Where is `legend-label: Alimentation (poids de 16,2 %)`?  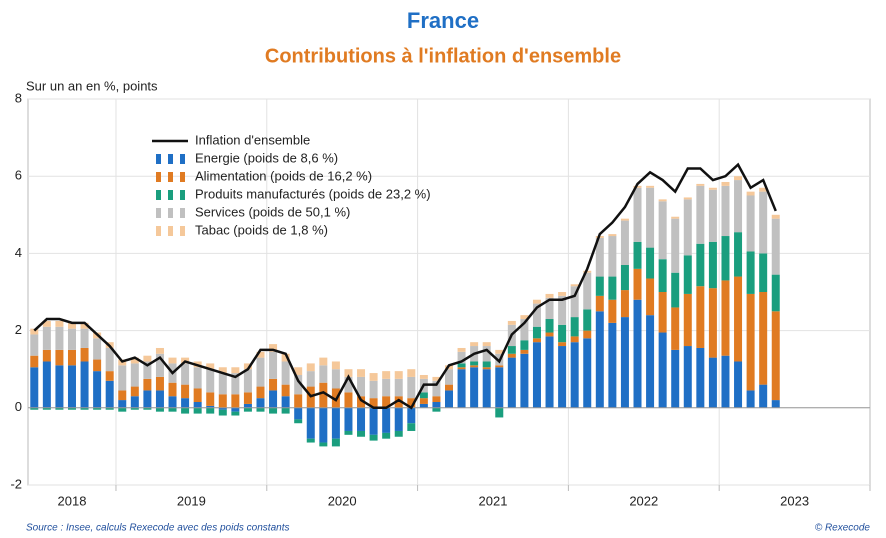 legend-label: Alimentation (poids de 16,2 %) is located at coordinates (283, 175).